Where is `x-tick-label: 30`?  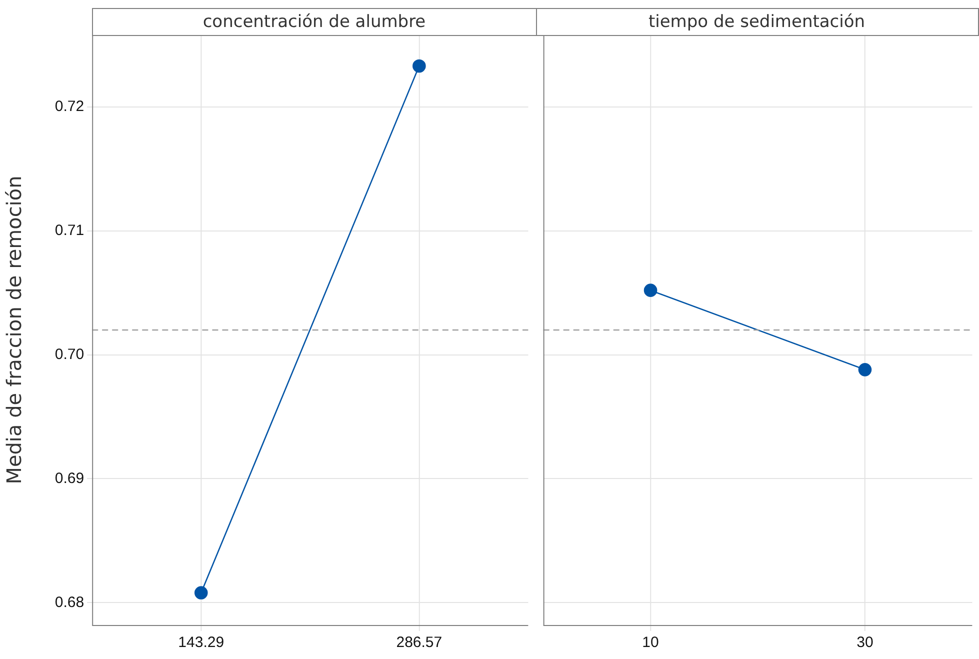 x-tick-label: 30 is located at coordinates (864, 643).